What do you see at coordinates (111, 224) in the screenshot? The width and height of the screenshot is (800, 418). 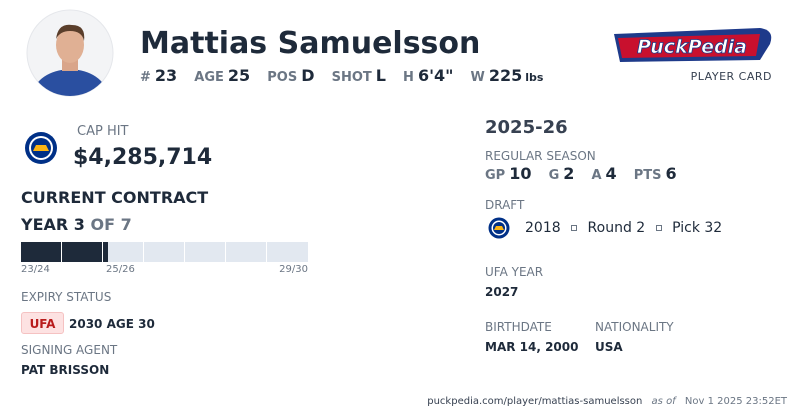 I see `year-total: OF 7` at bounding box center [111, 224].